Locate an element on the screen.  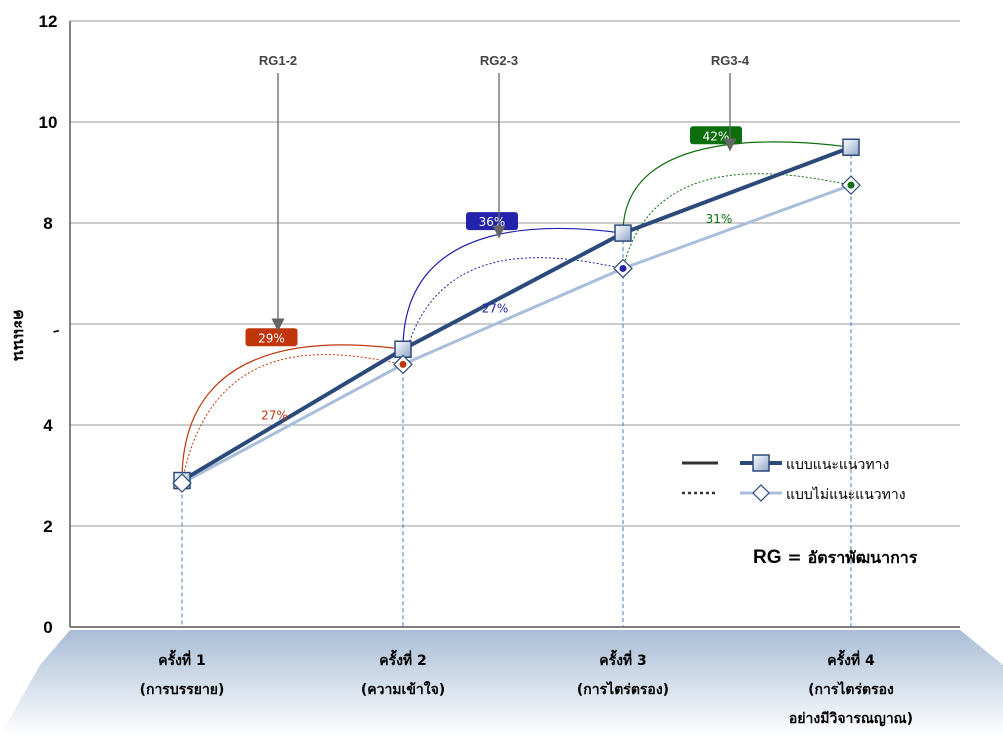
y-tick-stray-mark: ِ is located at coordinates (56, 331).